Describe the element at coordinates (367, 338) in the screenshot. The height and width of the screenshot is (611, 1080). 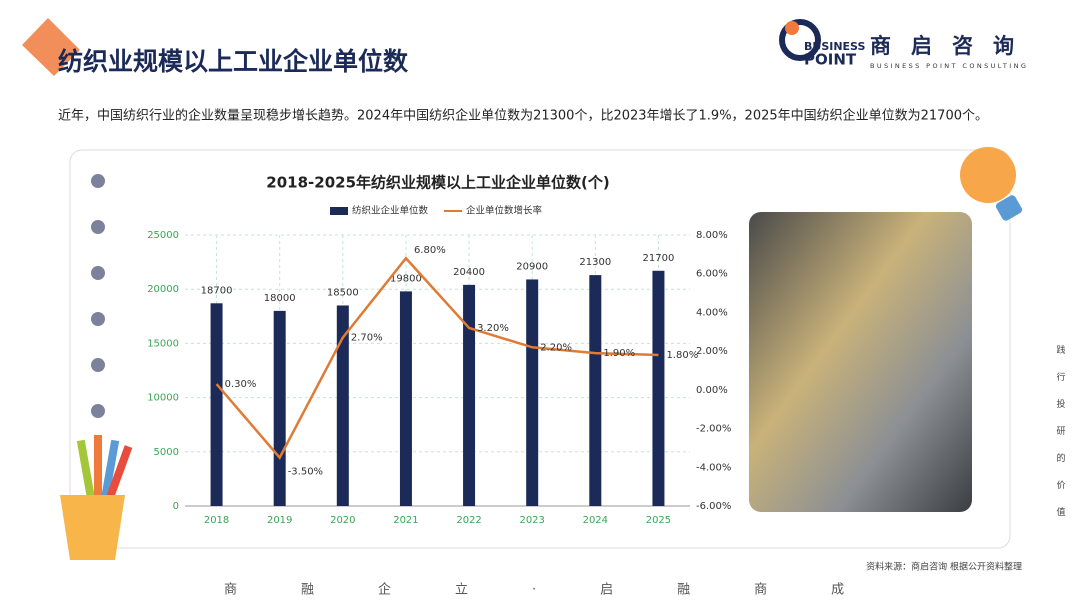
I see `line-value-label: 2.70%` at that location.